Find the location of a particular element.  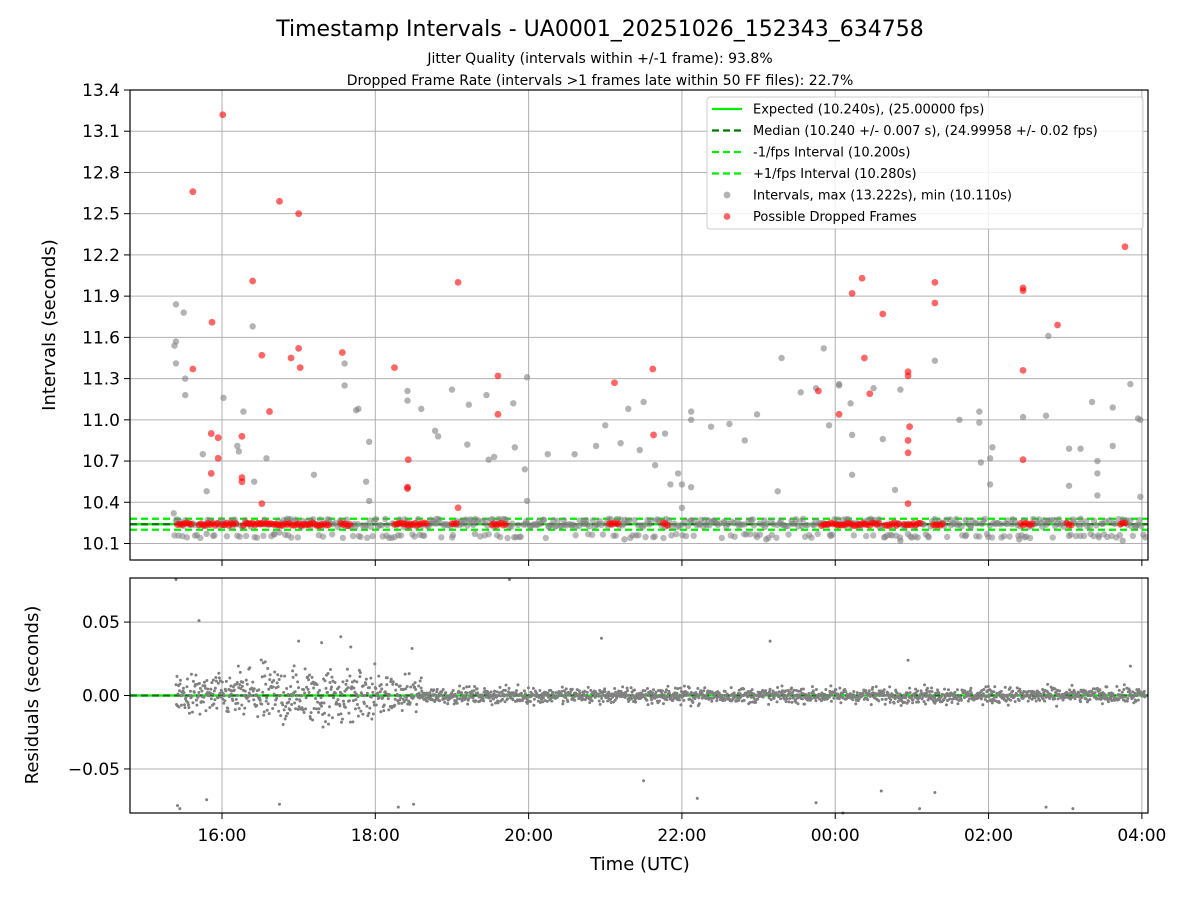

intervals-y-tick-label: 10.1 is located at coordinates (101, 545).